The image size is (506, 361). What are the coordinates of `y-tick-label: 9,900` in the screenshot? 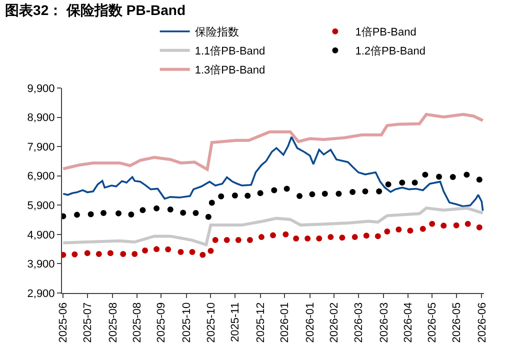 It's located at (41, 88).